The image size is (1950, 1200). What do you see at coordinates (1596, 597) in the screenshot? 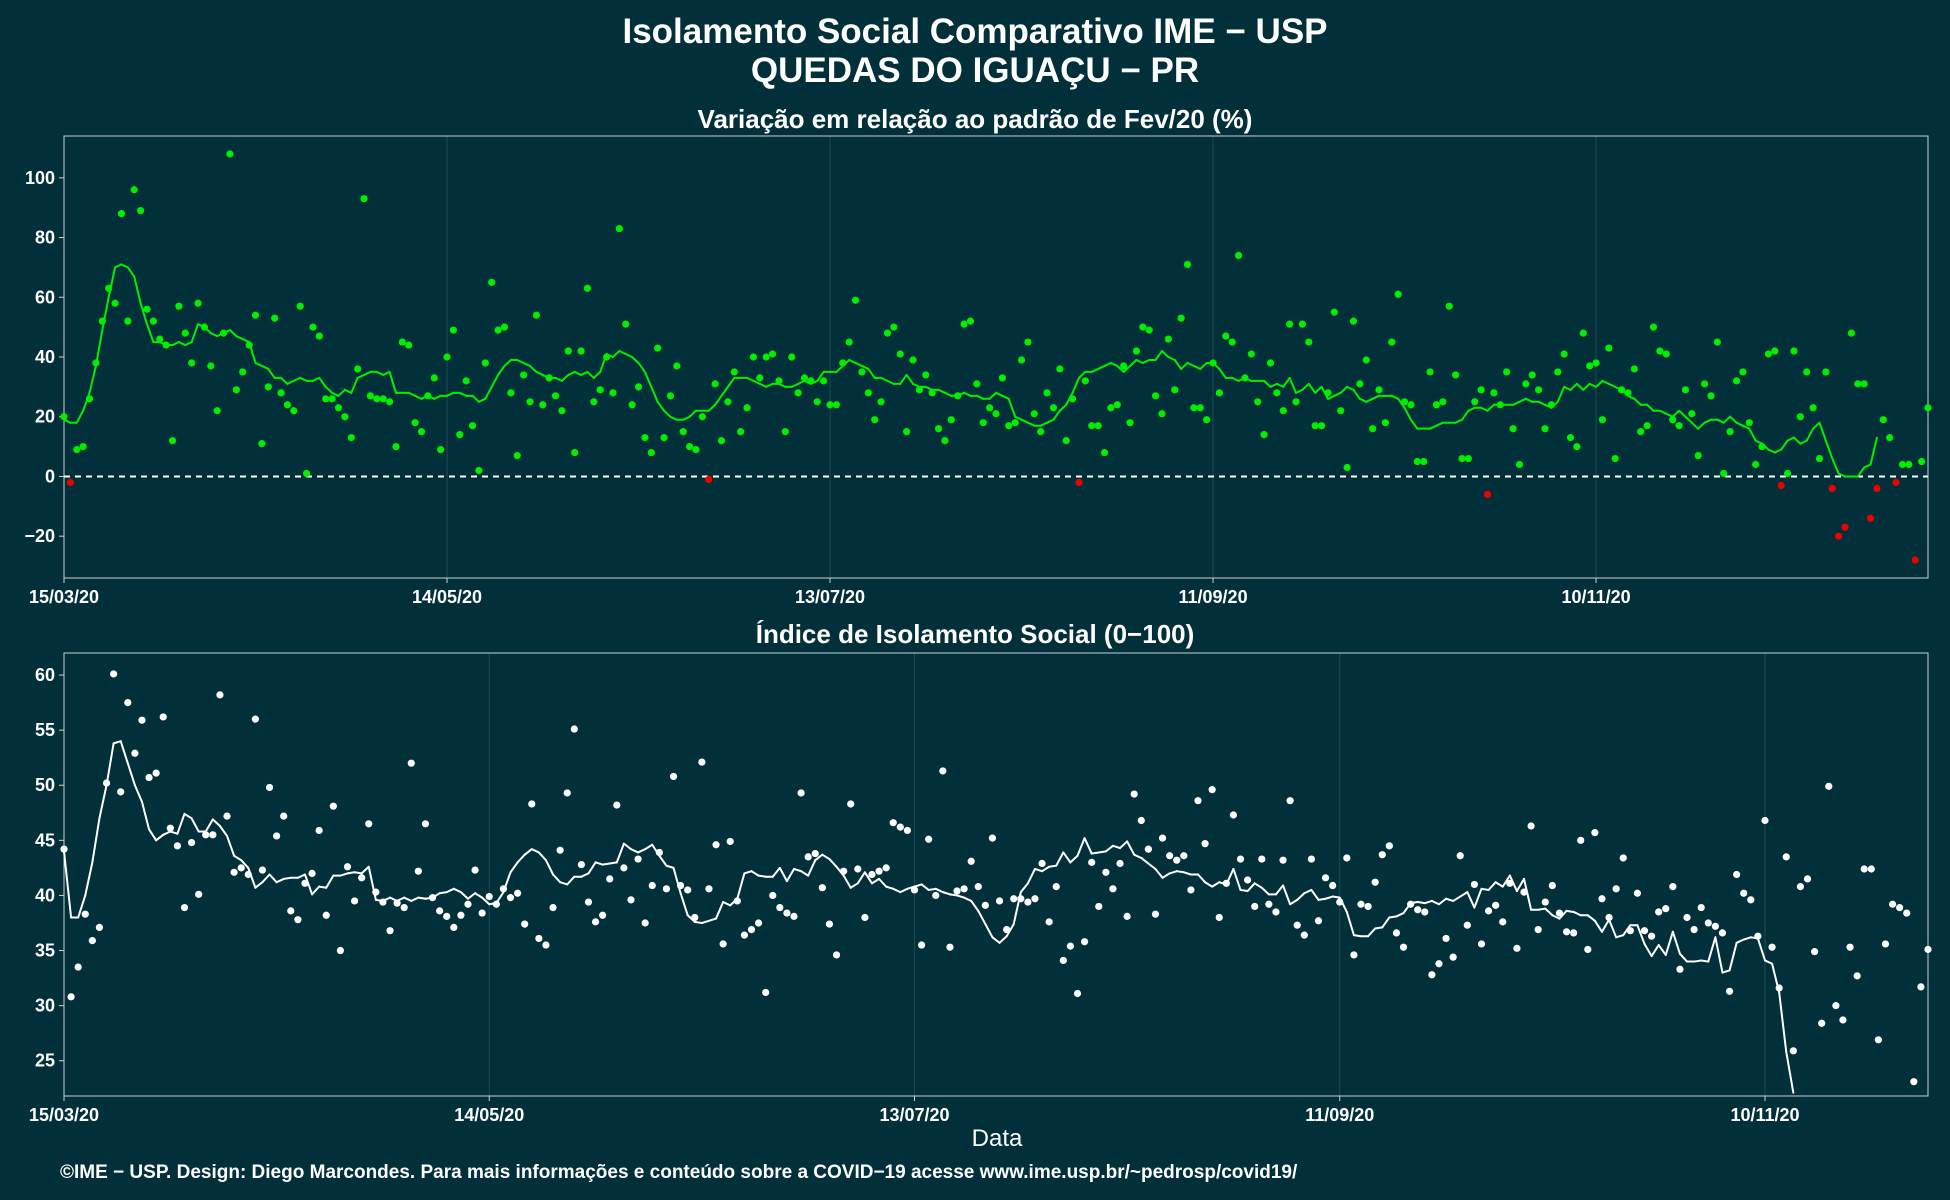
I see `top-xtick-label: 10/11/20` at bounding box center [1596, 597].